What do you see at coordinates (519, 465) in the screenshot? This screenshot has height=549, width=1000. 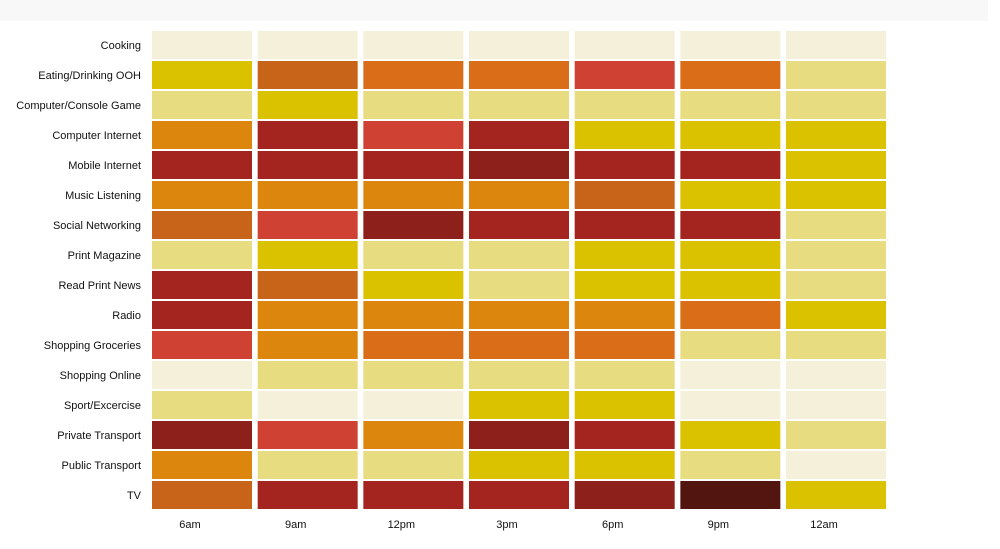 I see `heatmap-cell-public-transport-3pm` at bounding box center [519, 465].